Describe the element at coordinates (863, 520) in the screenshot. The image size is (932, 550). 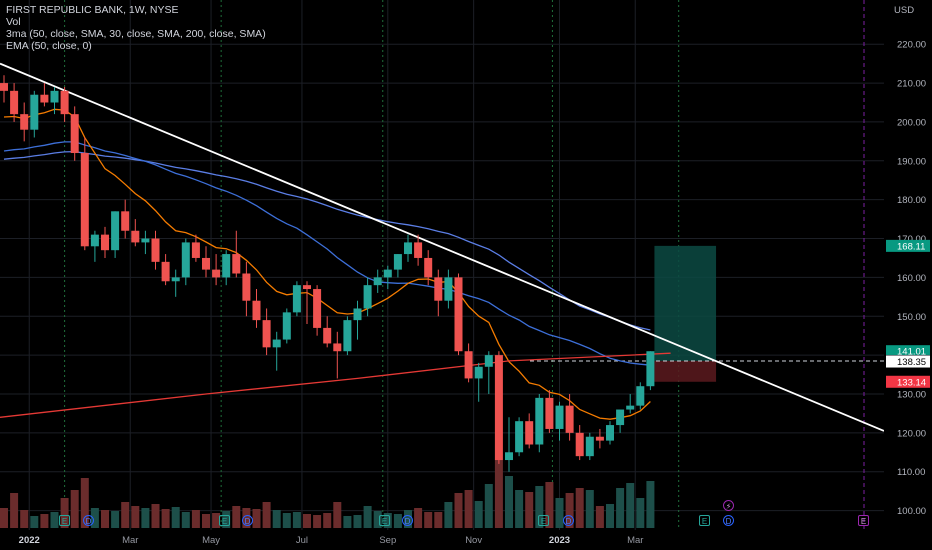
I see `future-earnings-icon: E` at that location.